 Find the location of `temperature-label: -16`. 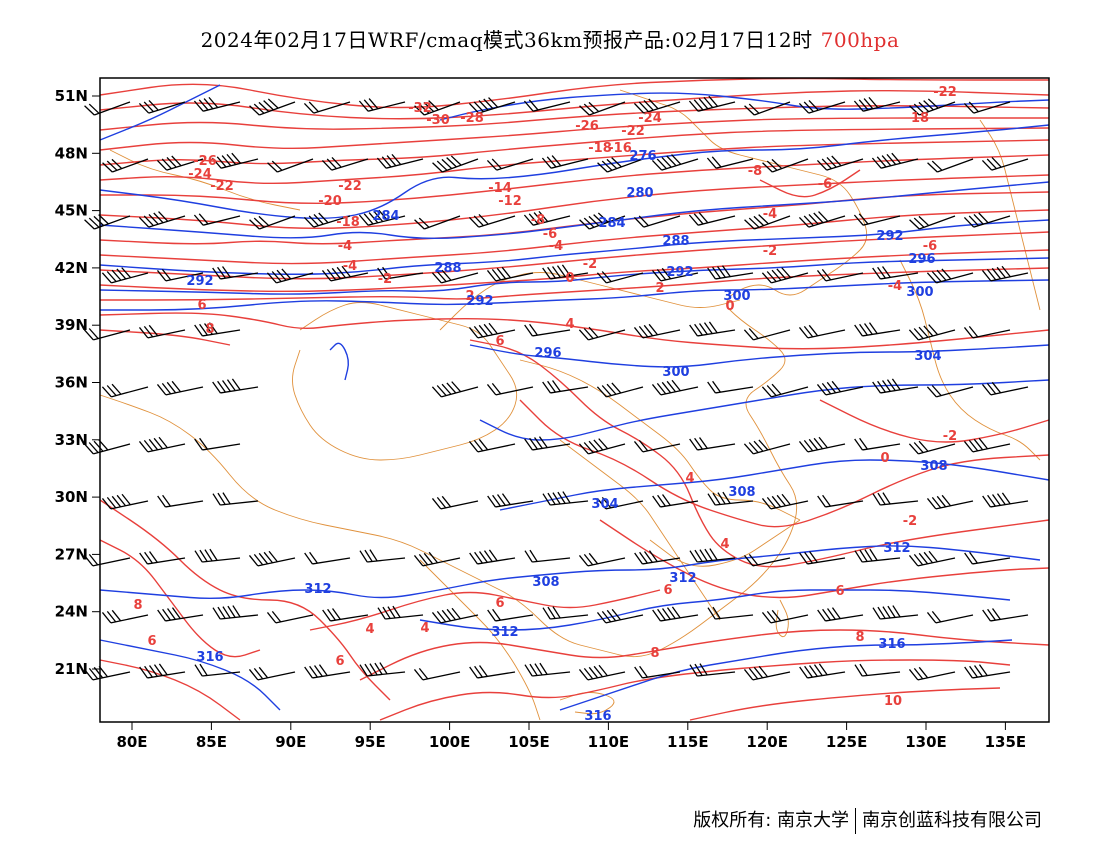

temperature-label: -16 is located at coordinates (620, 148).